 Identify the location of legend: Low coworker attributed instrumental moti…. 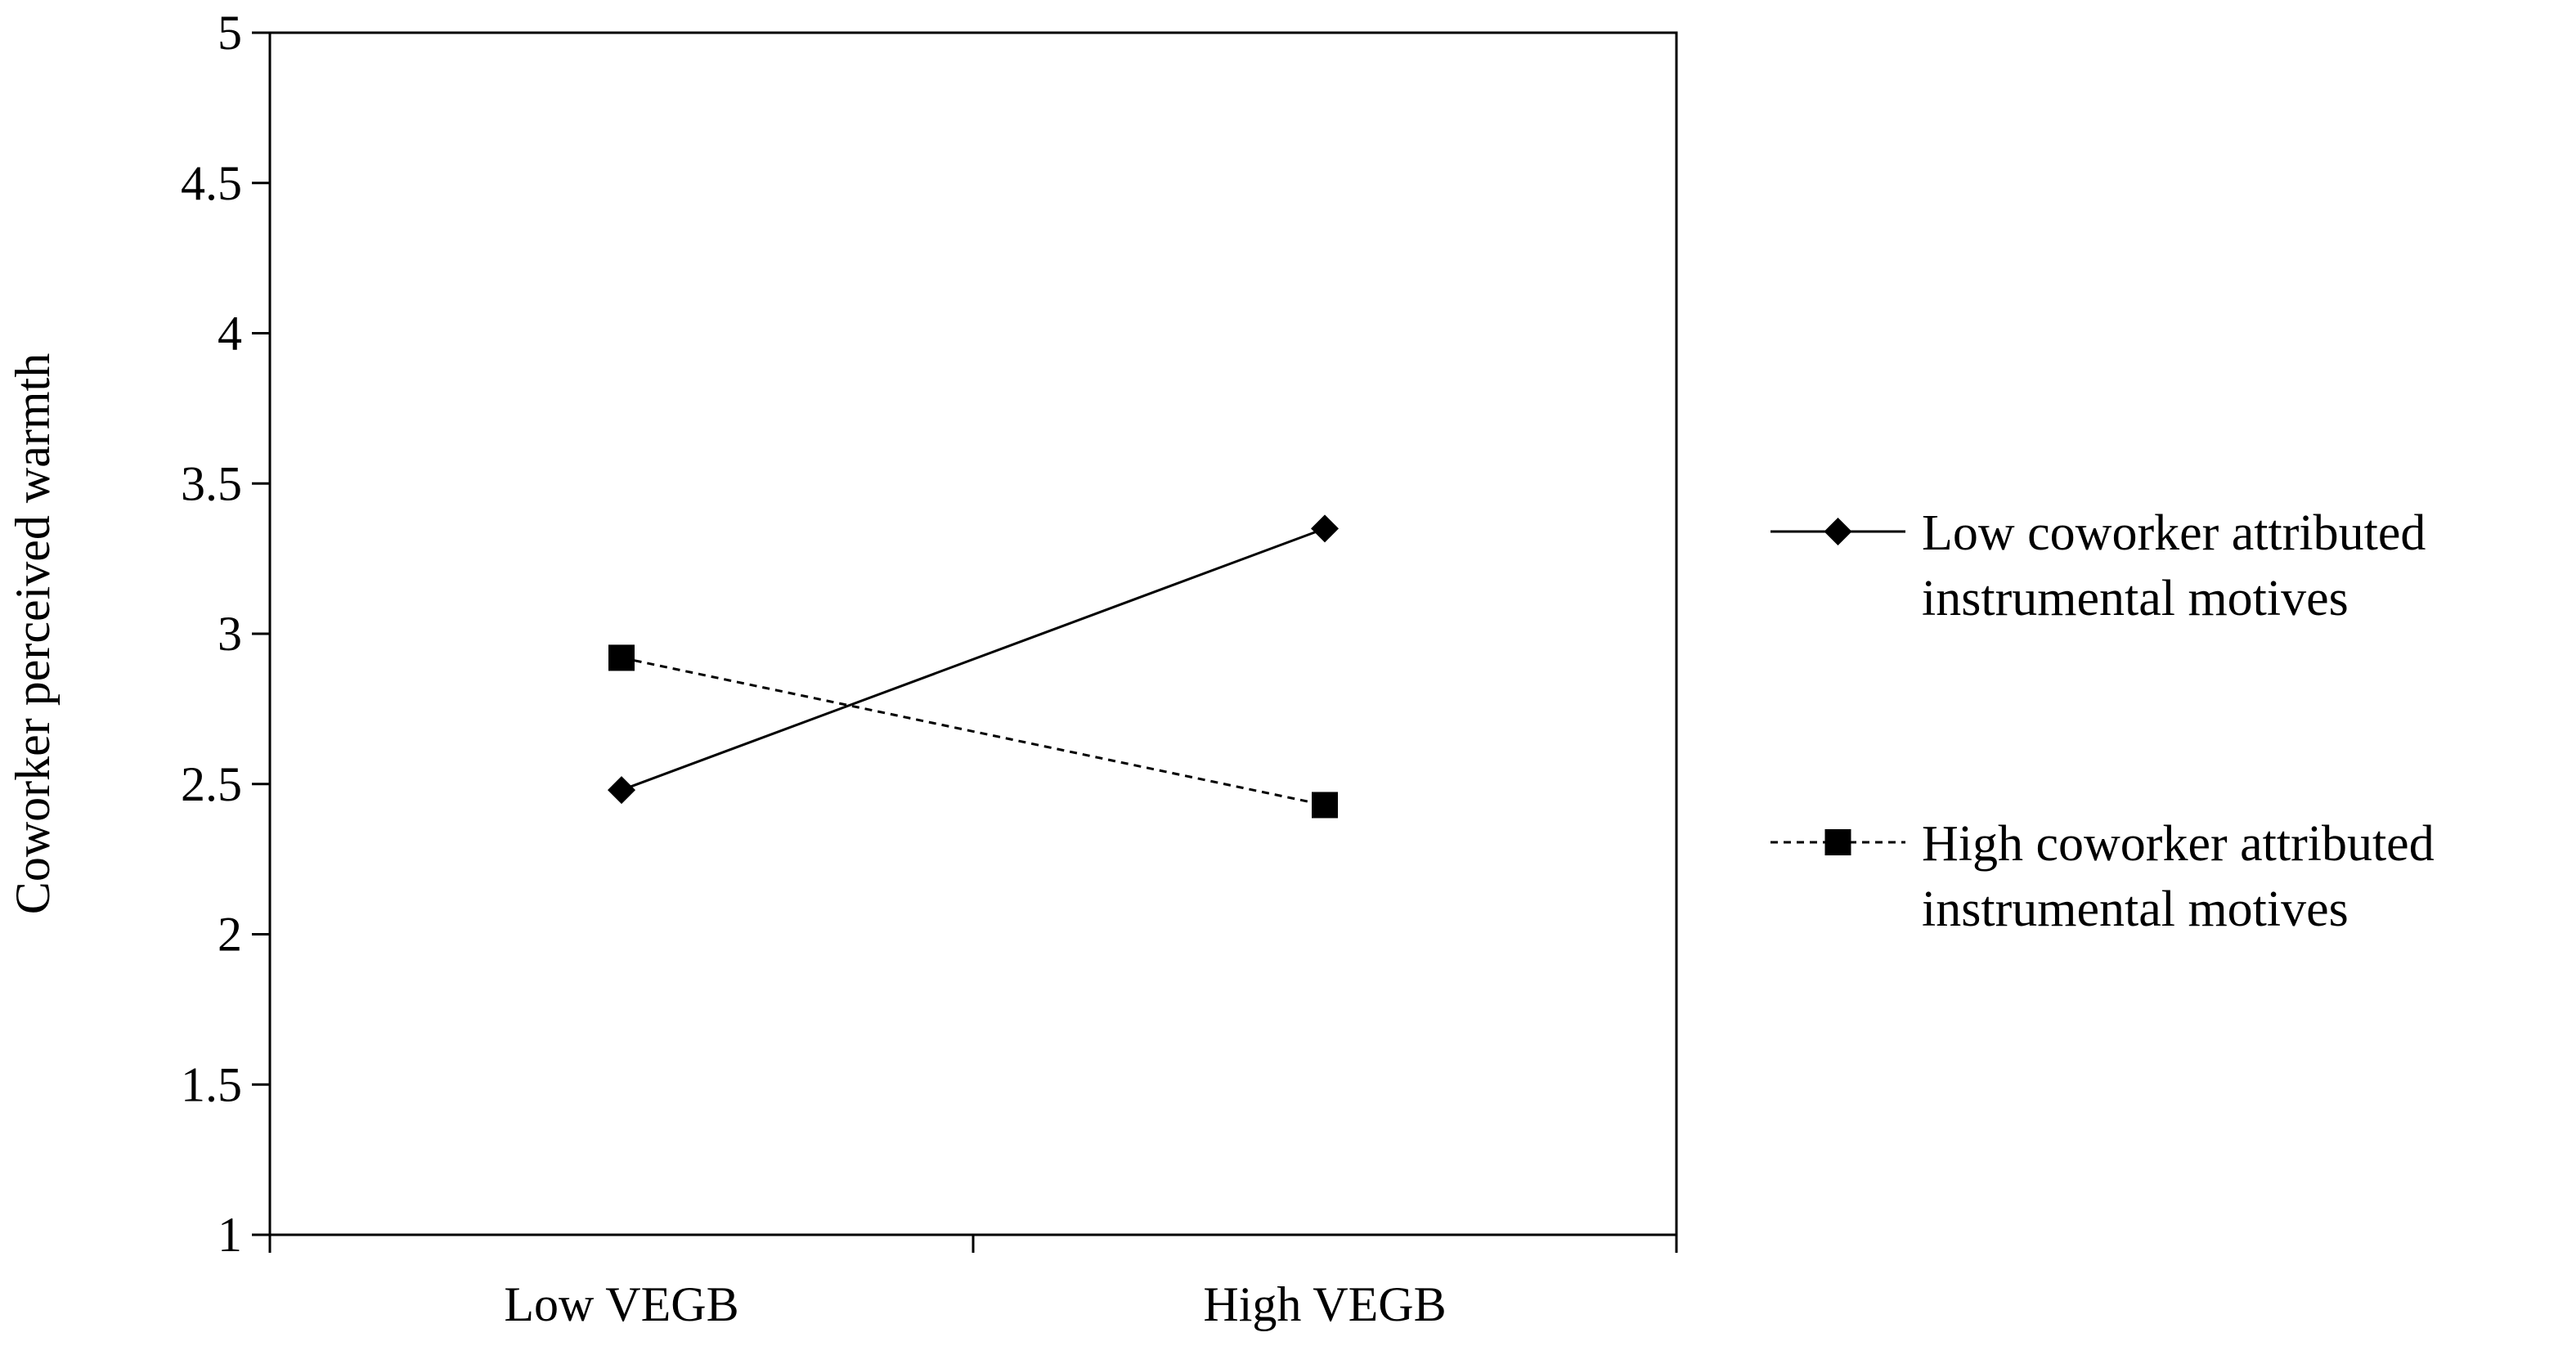
(2102, 721).